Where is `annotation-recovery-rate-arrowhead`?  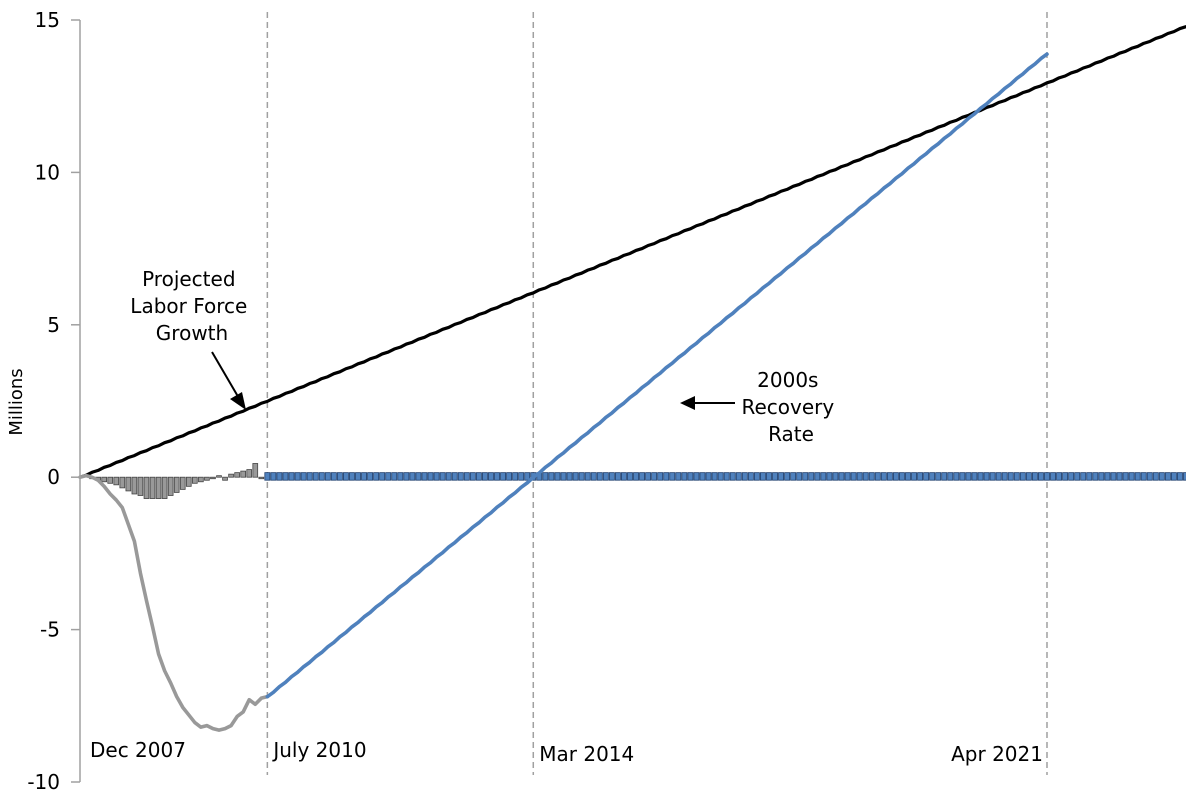 annotation-recovery-rate-arrowhead is located at coordinates (687, 403).